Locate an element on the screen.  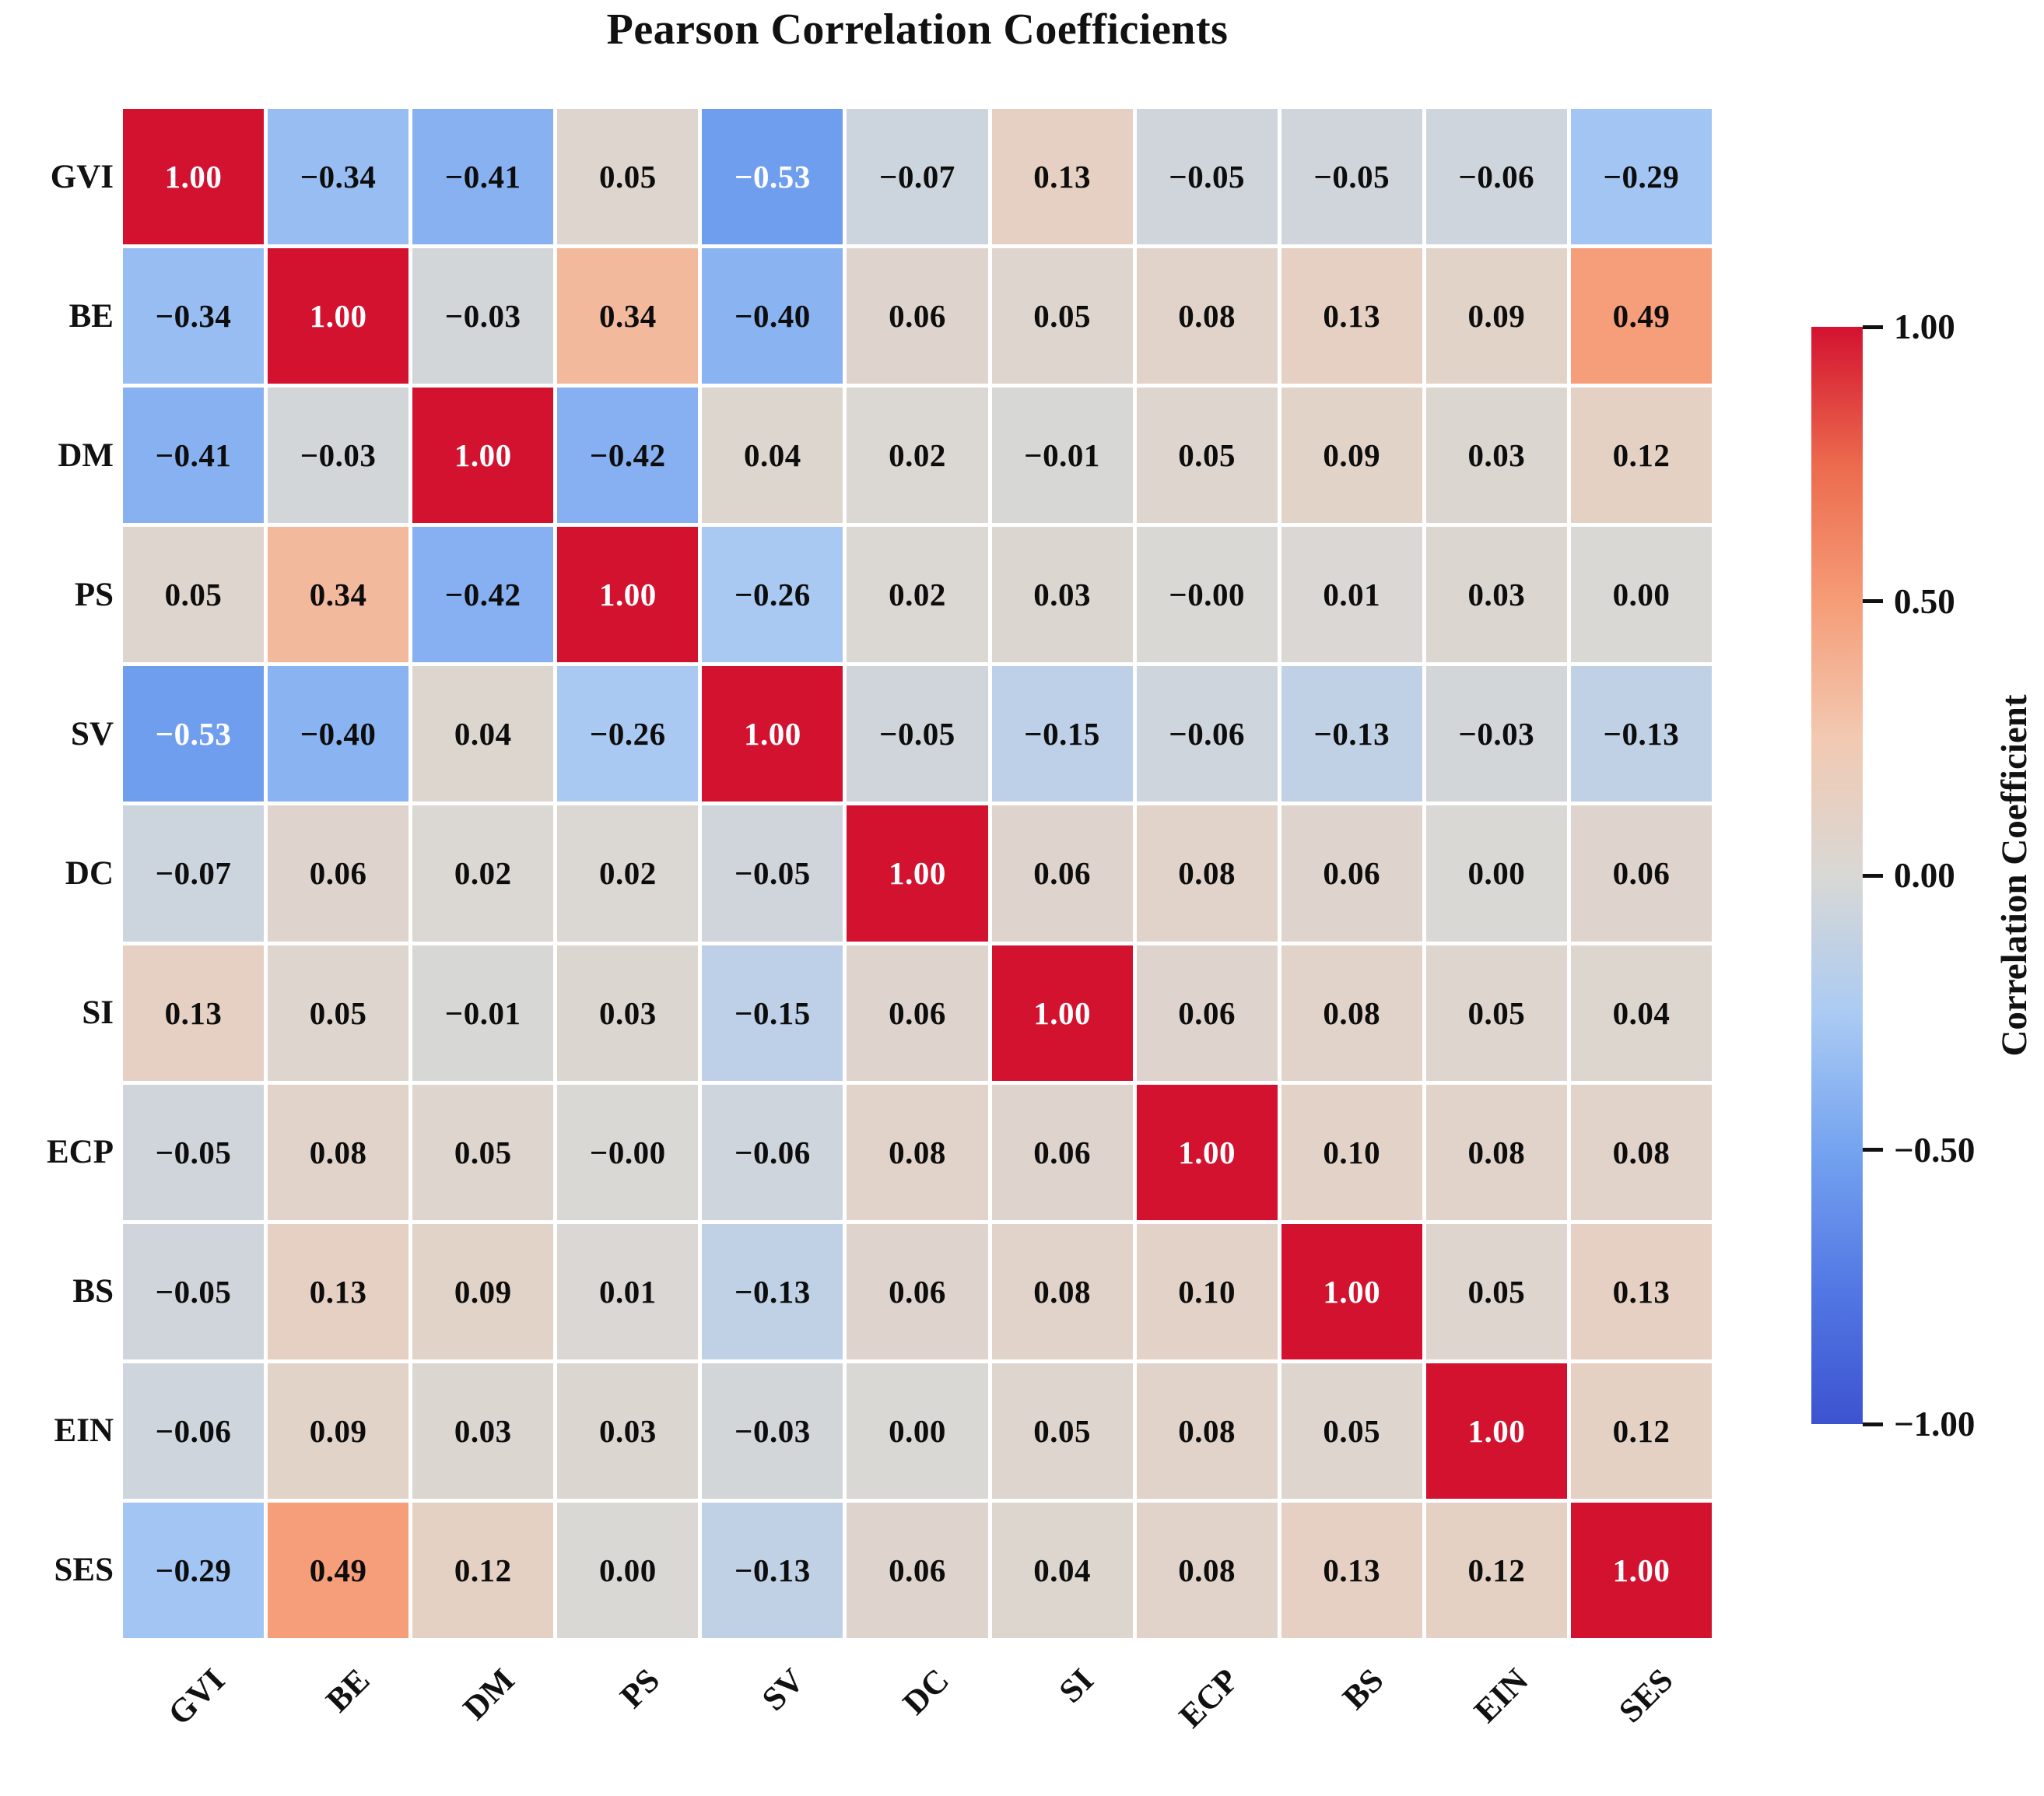
colorbar-axis-label: Correlation Coefficient is located at coordinates (2015, 876).